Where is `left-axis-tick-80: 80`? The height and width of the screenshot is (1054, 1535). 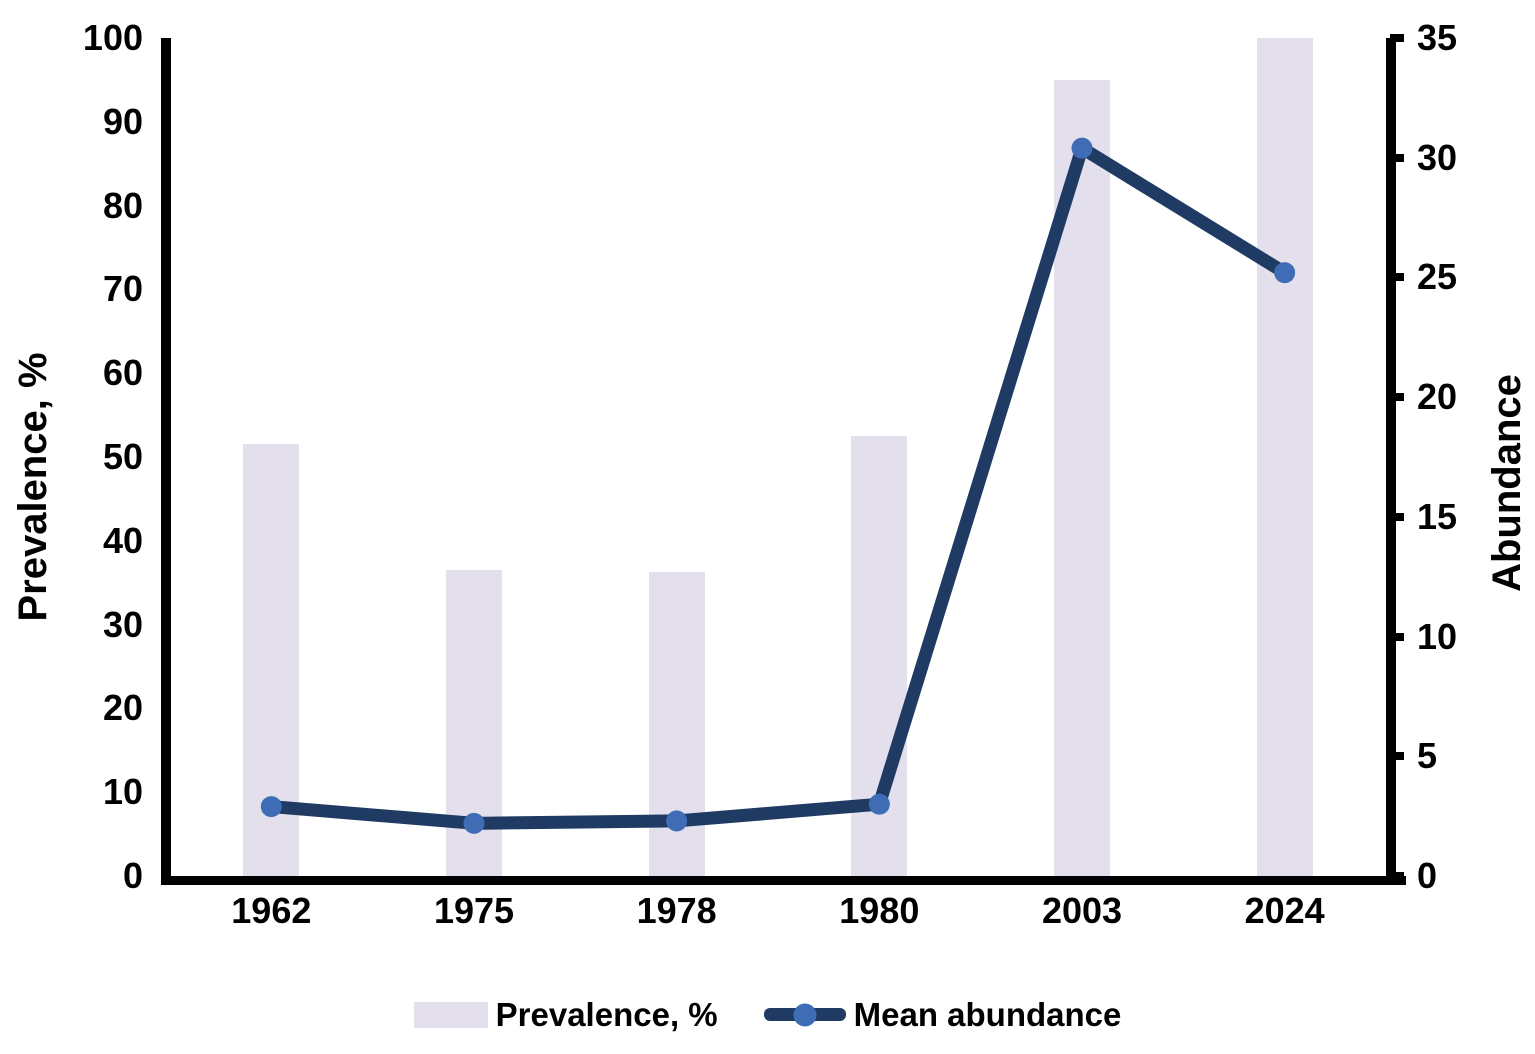 left-axis-tick-80: 80 is located at coordinates (122, 205).